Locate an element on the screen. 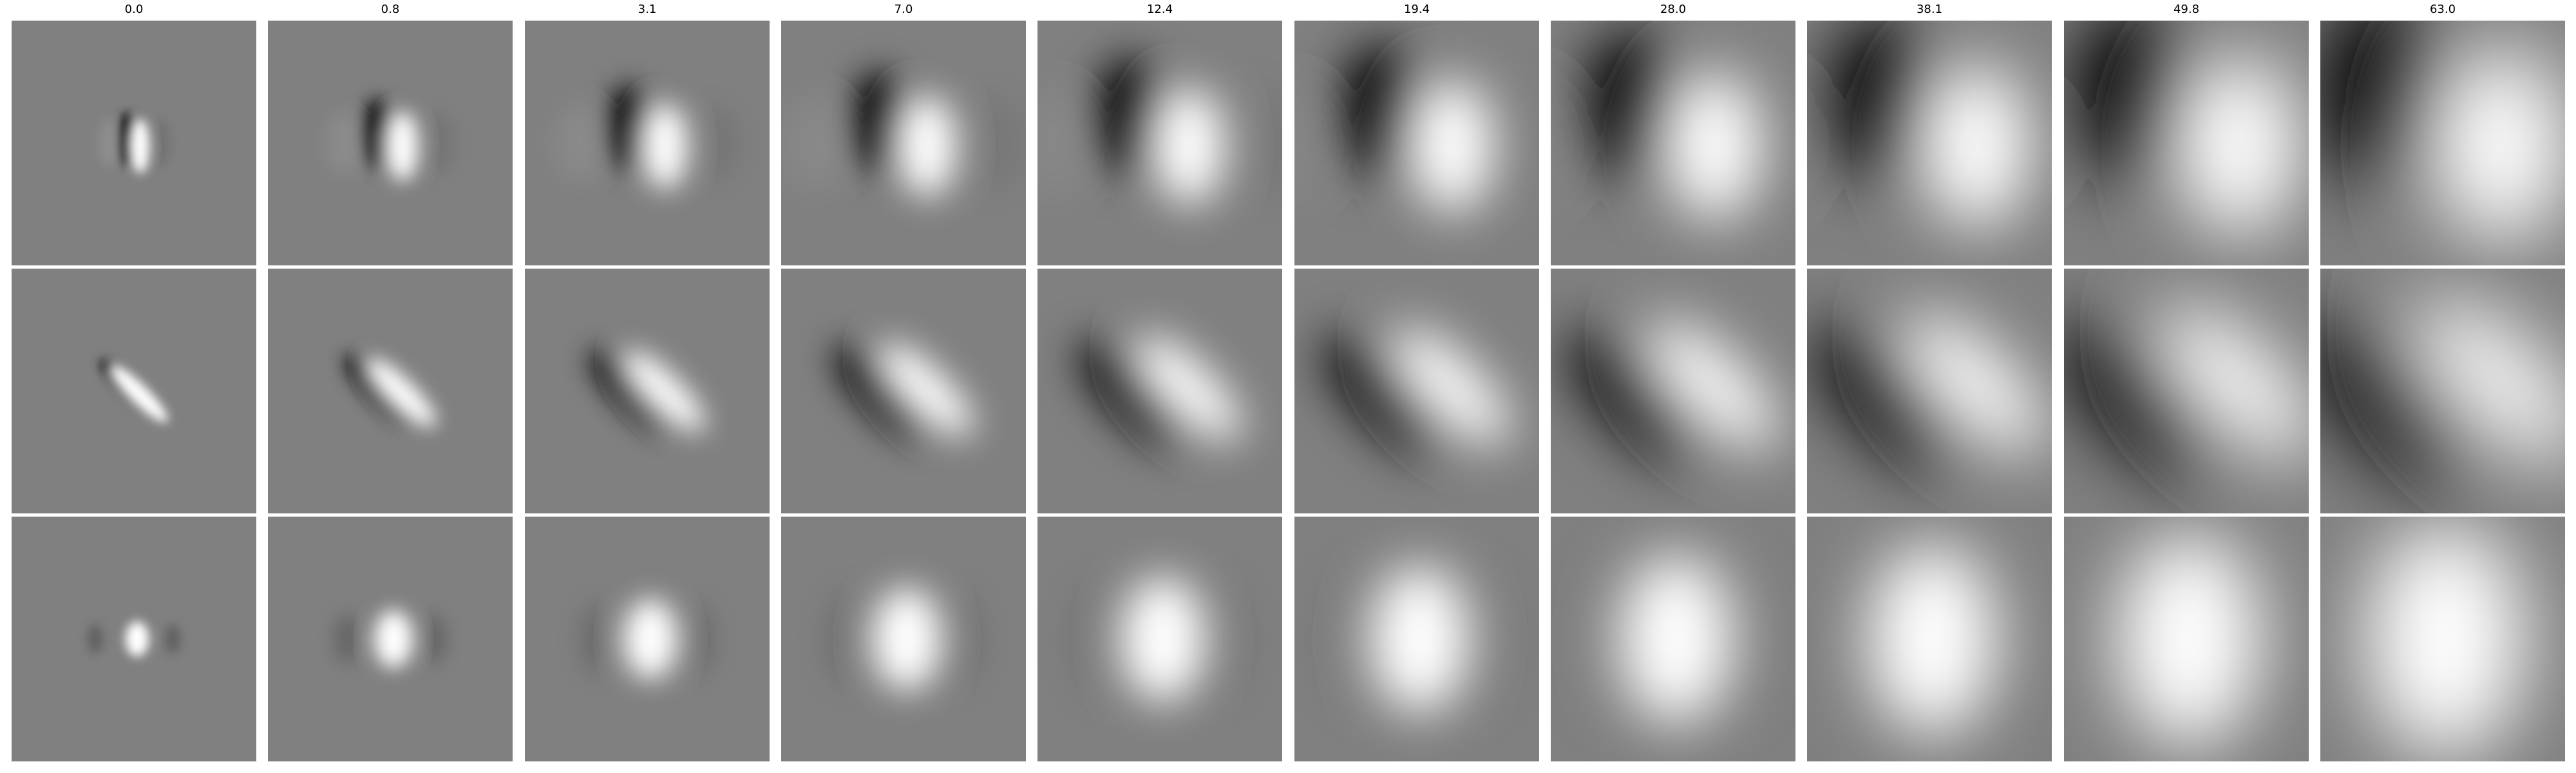 The image size is (2576, 773). column-title: 28.0 is located at coordinates (1673, 9).